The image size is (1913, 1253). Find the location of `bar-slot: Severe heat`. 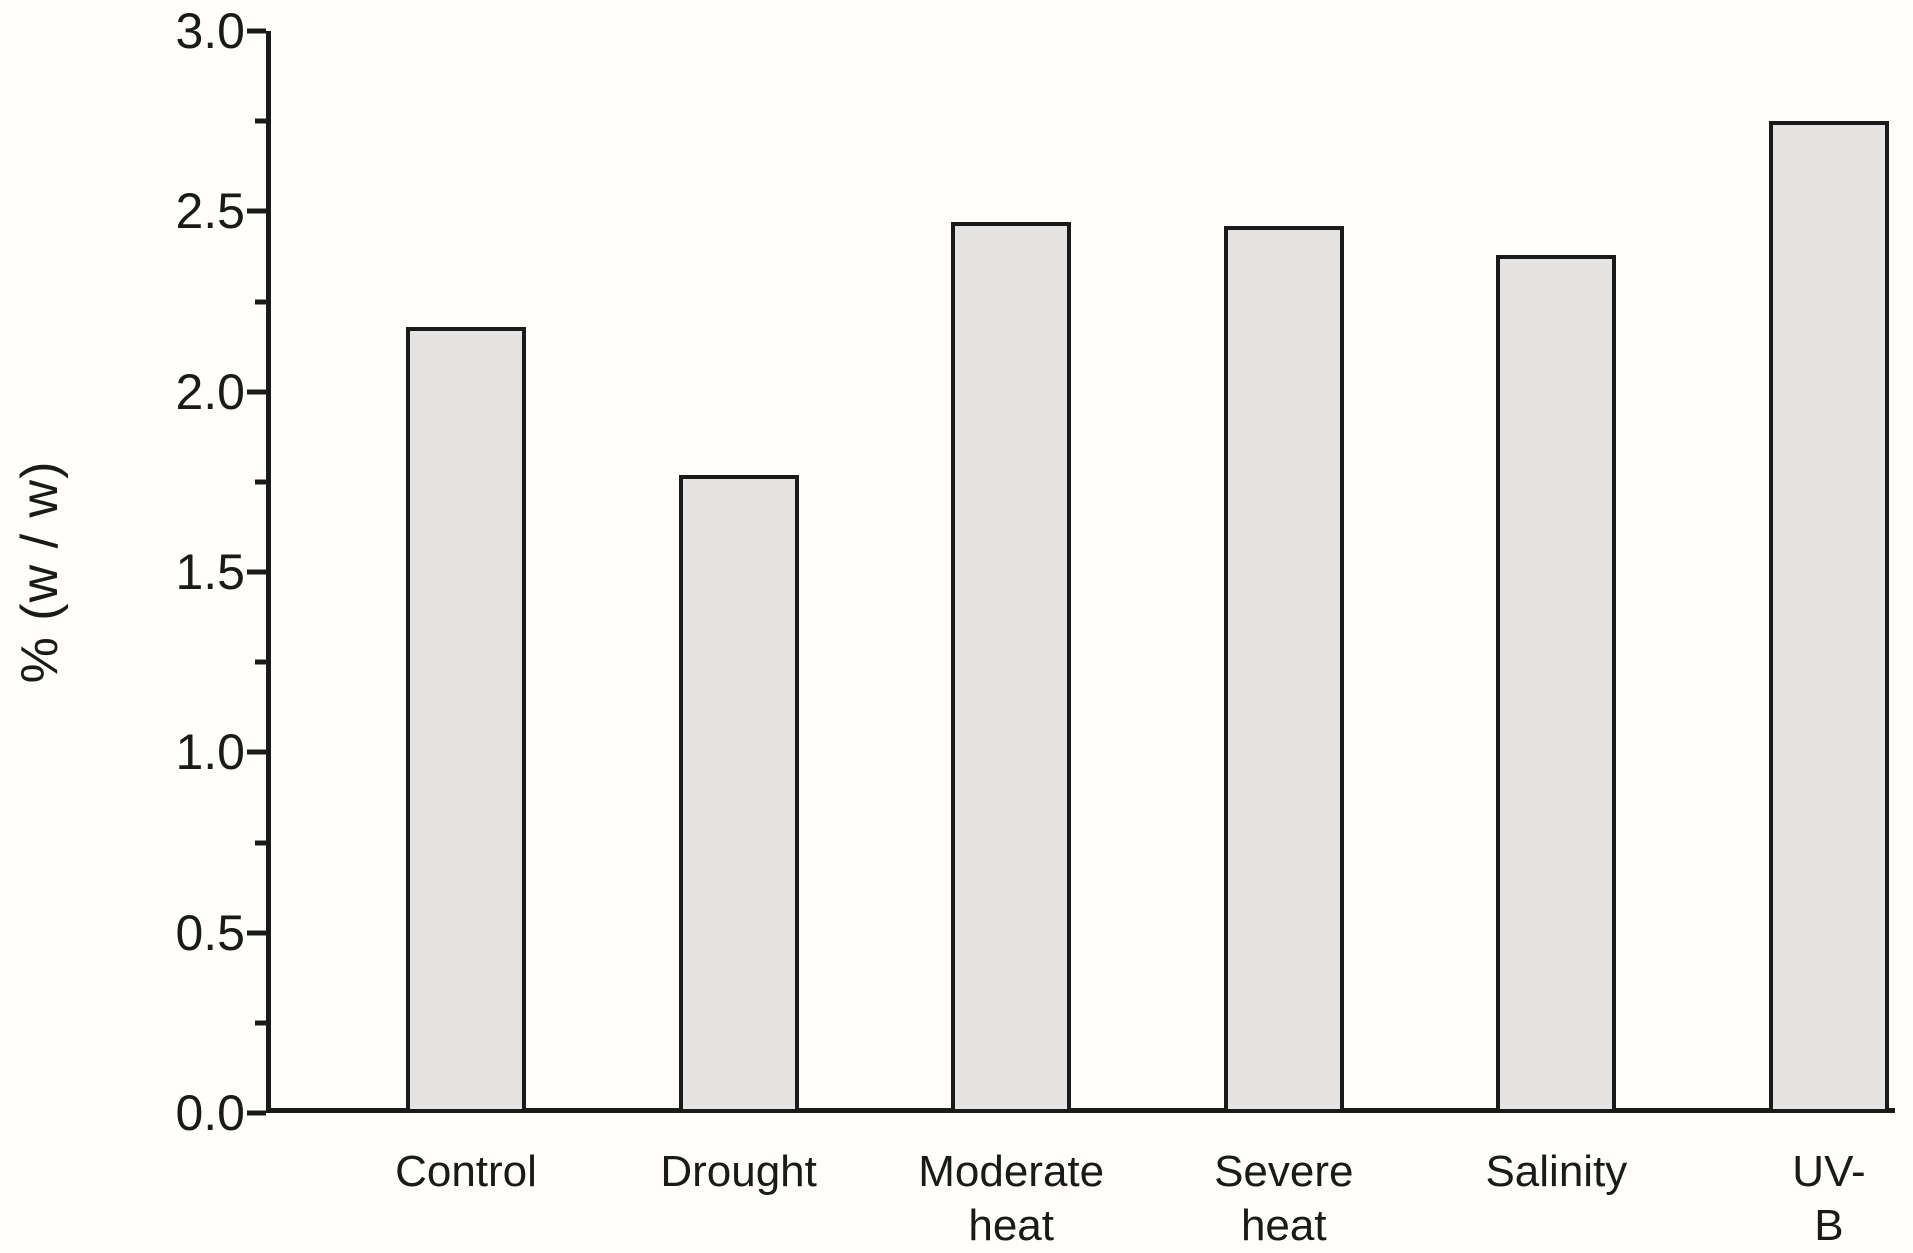

bar-slot: Severe heat is located at coordinates (1283, 640).